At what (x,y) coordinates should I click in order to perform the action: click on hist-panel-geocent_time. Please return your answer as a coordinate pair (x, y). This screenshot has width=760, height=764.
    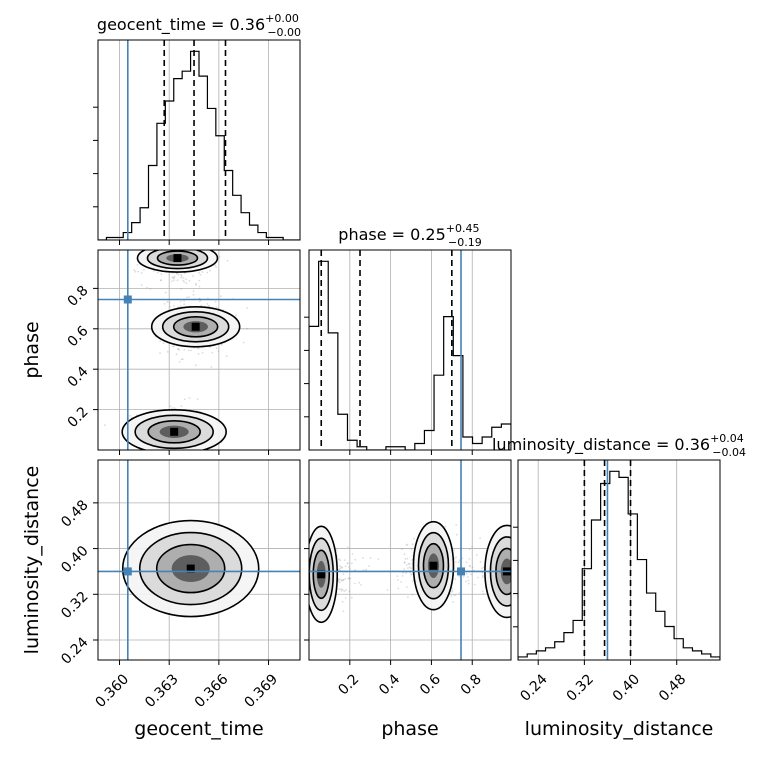
    Looking at the image, I should click on (196, 140).